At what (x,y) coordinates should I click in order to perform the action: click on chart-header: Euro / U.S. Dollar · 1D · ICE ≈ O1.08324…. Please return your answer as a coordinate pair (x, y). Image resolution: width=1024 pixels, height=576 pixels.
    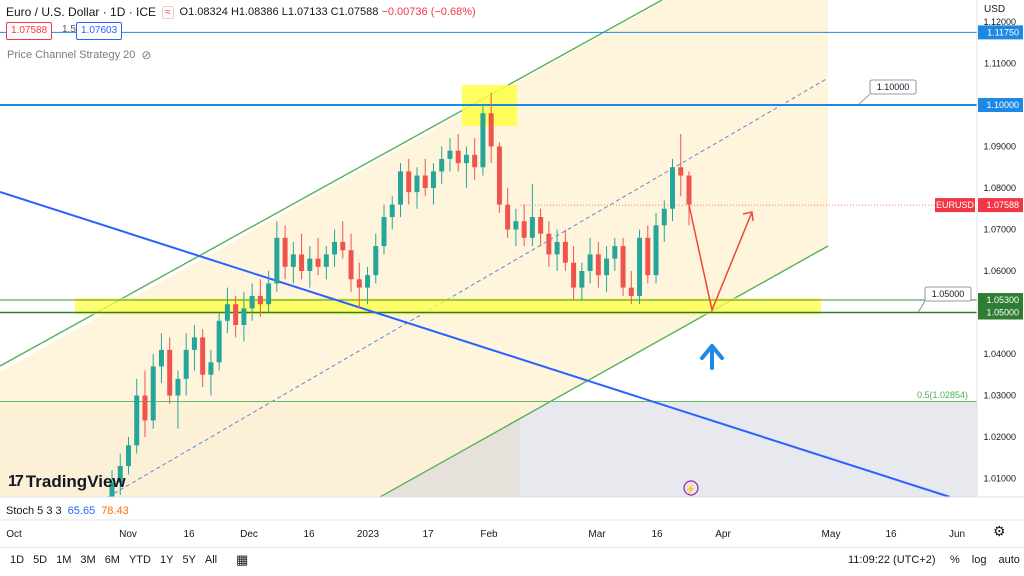
    Looking at the image, I should click on (241, 12).